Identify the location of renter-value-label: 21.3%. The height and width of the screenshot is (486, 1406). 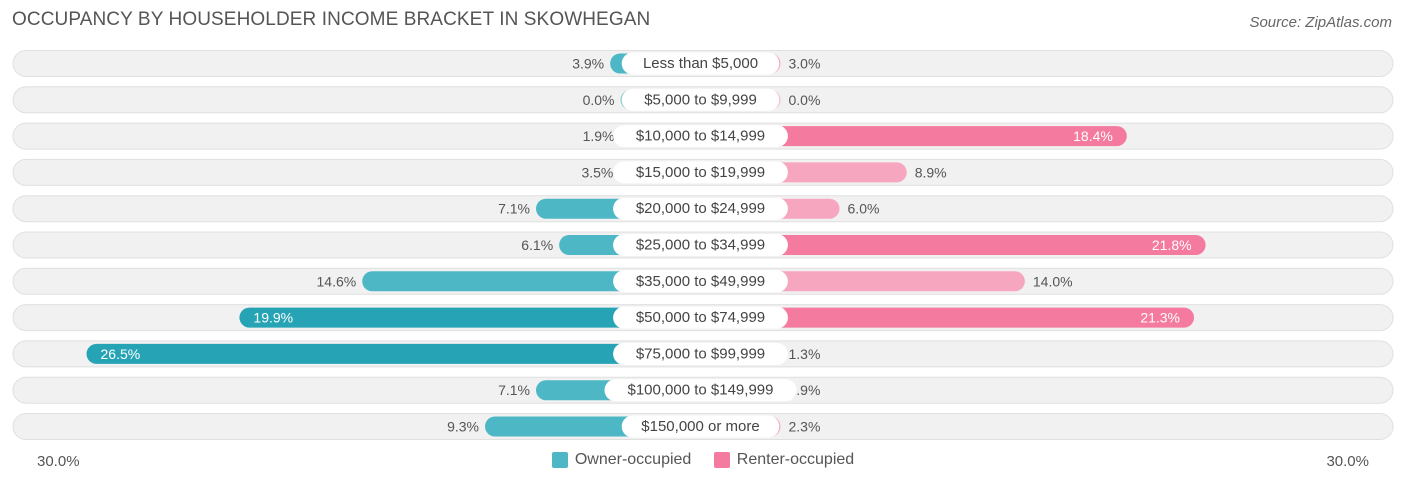
(1160, 318).